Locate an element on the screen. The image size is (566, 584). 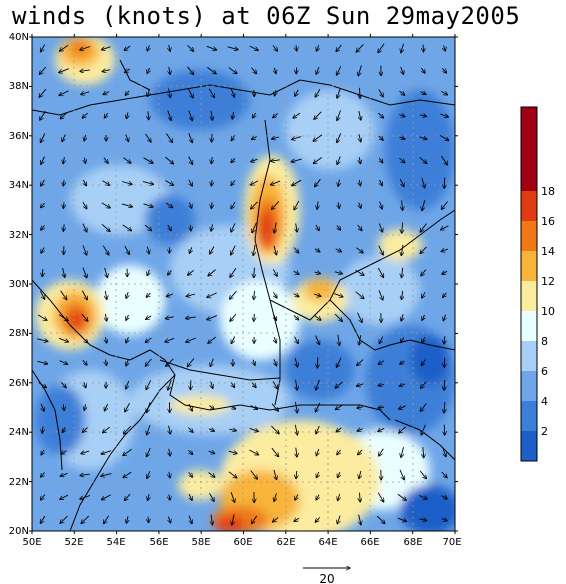
reference-label: 20 is located at coordinates (326, 578).